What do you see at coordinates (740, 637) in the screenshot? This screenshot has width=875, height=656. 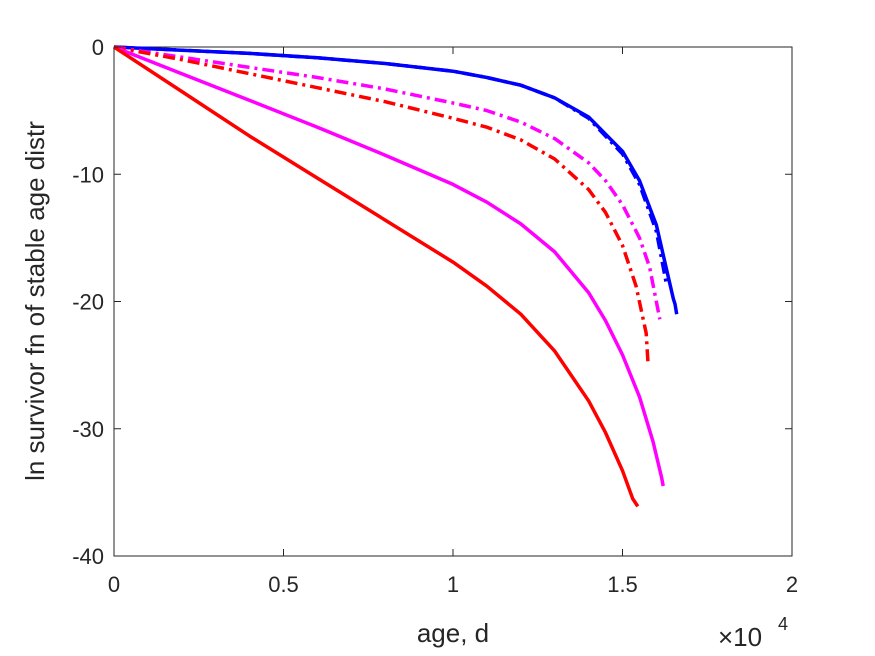 I see `x-axis-exponent-base: ×10` at bounding box center [740, 637].